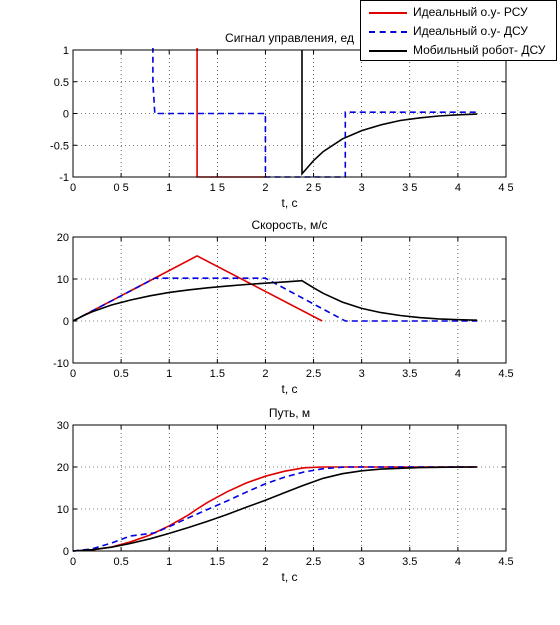 The width and height of the screenshot is (560, 625). Describe the element at coordinates (479, 50) in the screenshot. I see `legend-label: Мобильный робот- ДСУ` at that location.